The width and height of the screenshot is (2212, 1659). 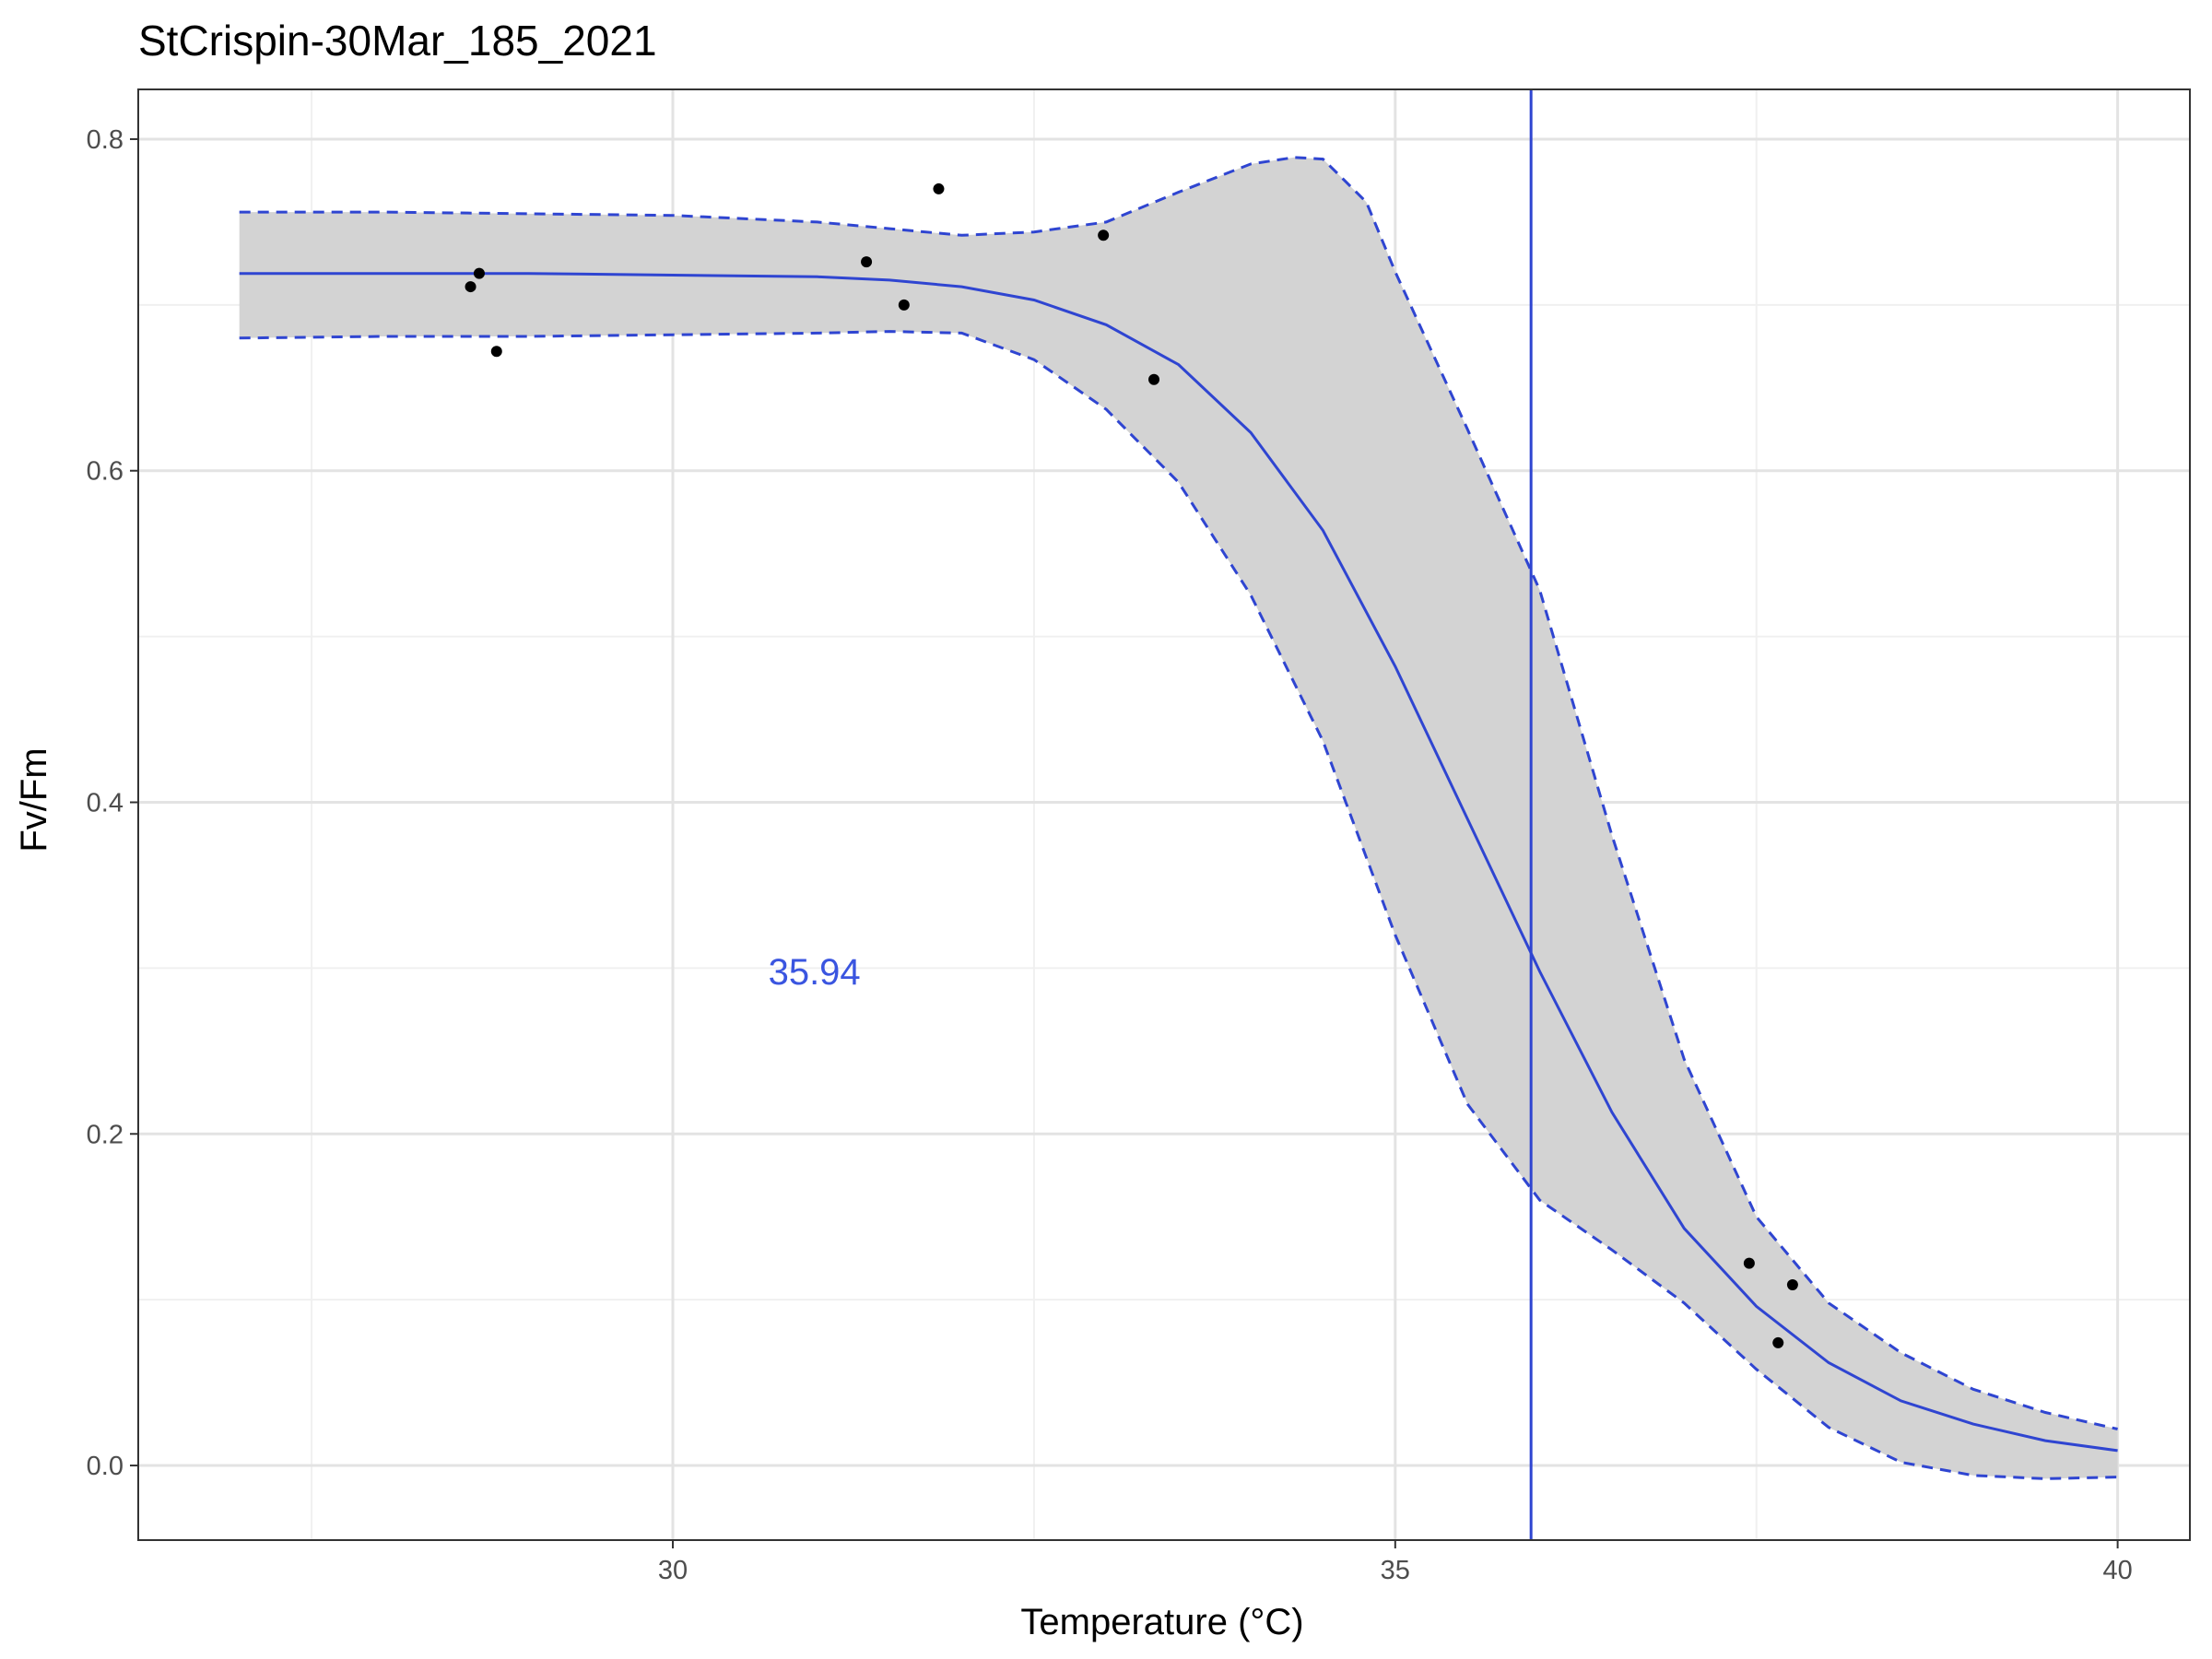 What do you see at coordinates (1395, 1570) in the screenshot?
I see `x-tick-label: 35` at bounding box center [1395, 1570].